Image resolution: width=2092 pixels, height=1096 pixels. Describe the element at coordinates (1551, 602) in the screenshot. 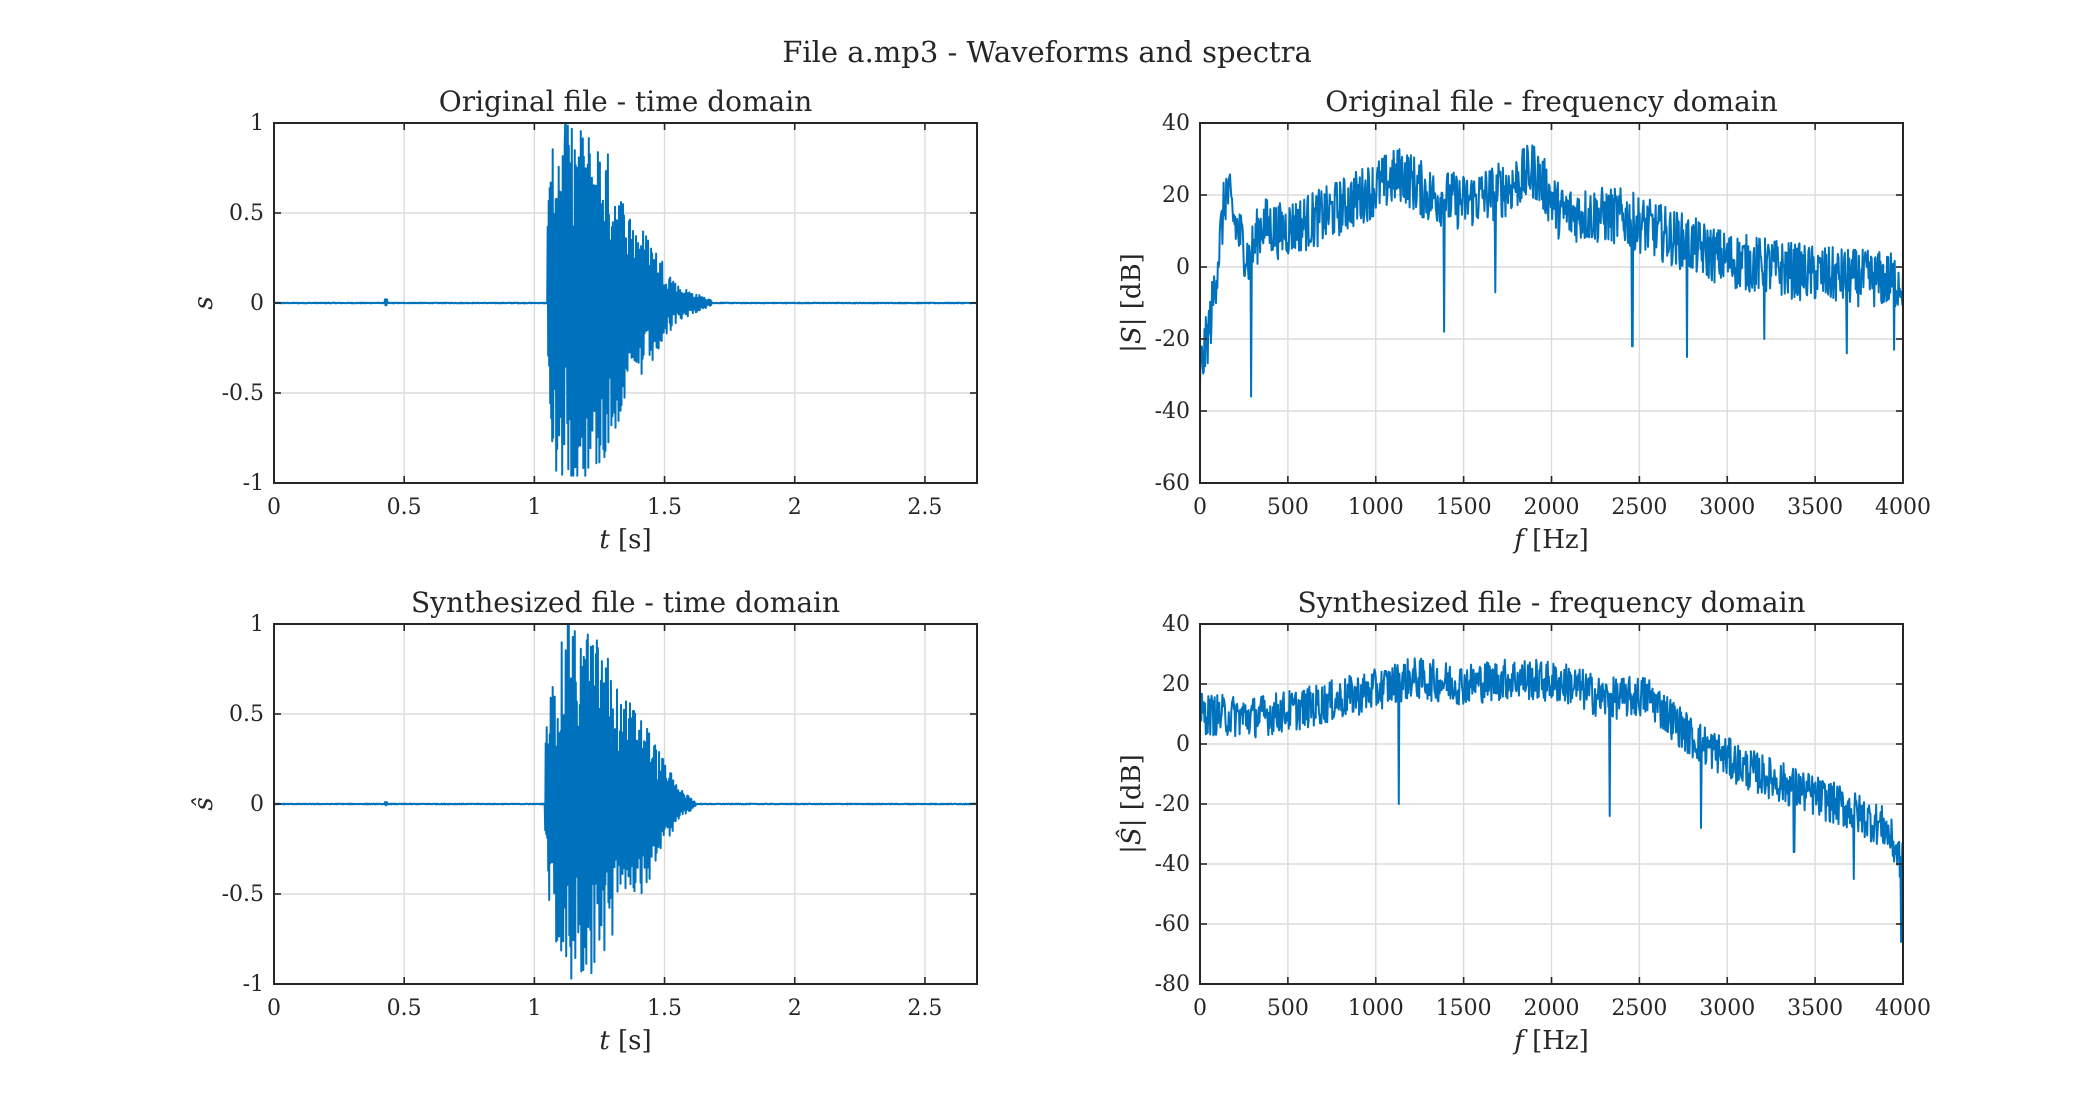

I see `subplot-title: Synthesized file - frequency domain` at that location.